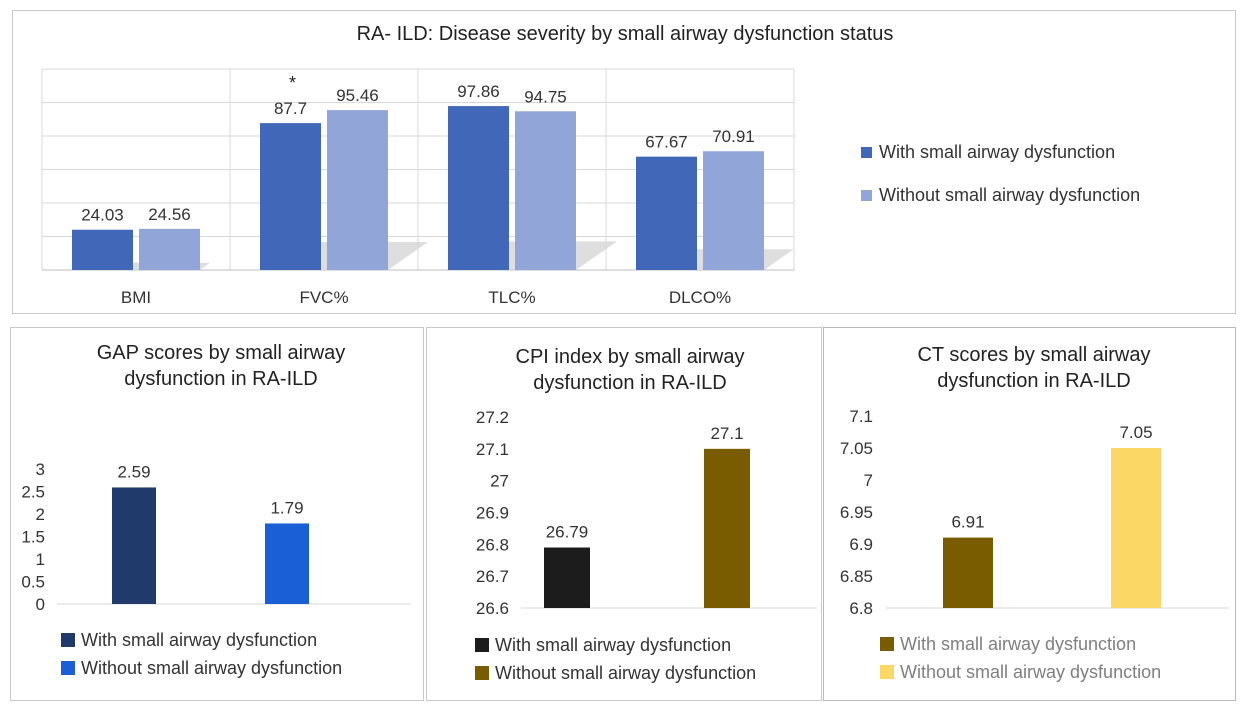  Describe the element at coordinates (40, 604) in the screenshot. I see `y-tick-label: 0` at that location.